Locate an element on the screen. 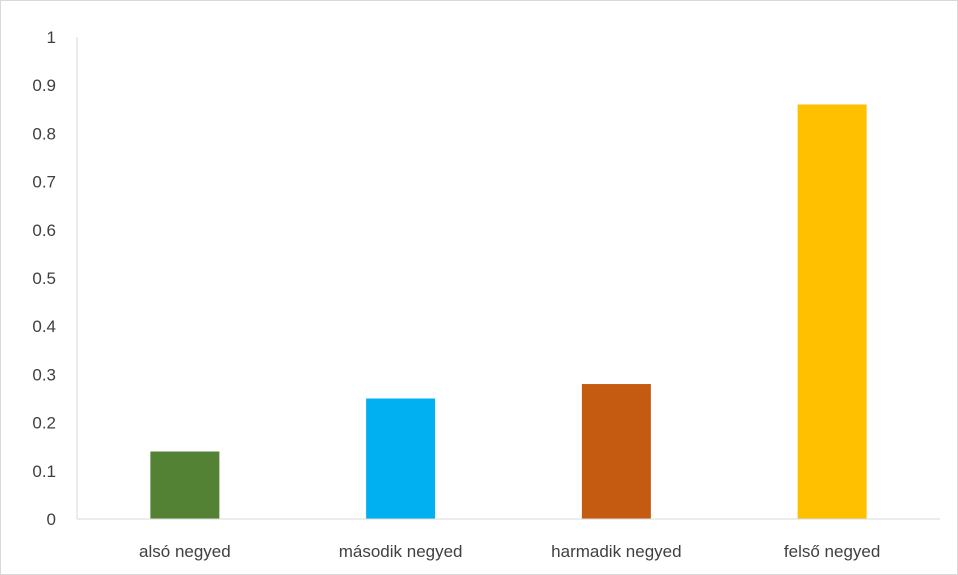 The height and width of the screenshot is (575, 958). y-tick-label: 0 is located at coordinates (51, 519).